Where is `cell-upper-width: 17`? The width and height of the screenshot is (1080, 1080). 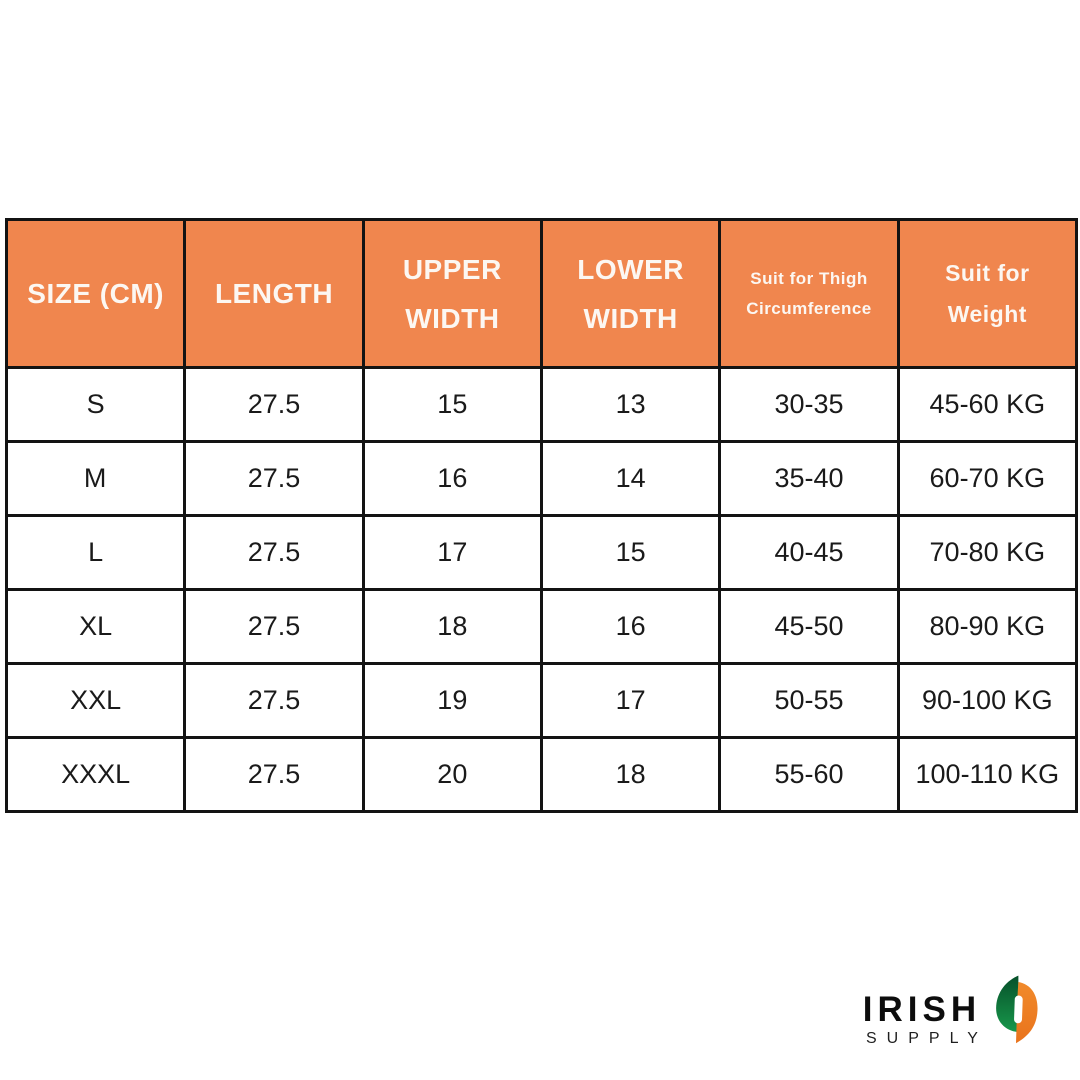
cell-upper-width: 17 is located at coordinates (452, 552).